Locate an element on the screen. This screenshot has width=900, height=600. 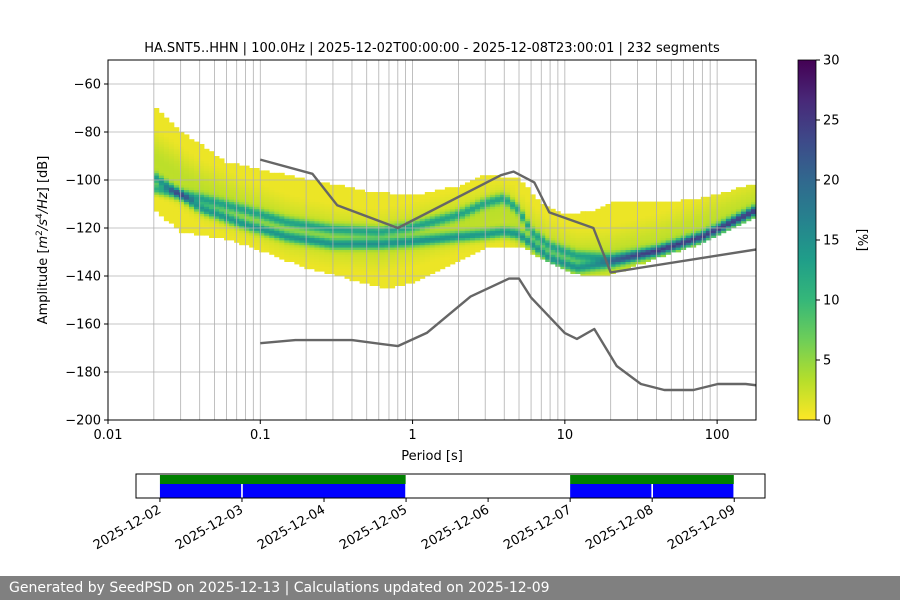
y-axis-label-exp2: 2 is located at coordinates (40, 233).